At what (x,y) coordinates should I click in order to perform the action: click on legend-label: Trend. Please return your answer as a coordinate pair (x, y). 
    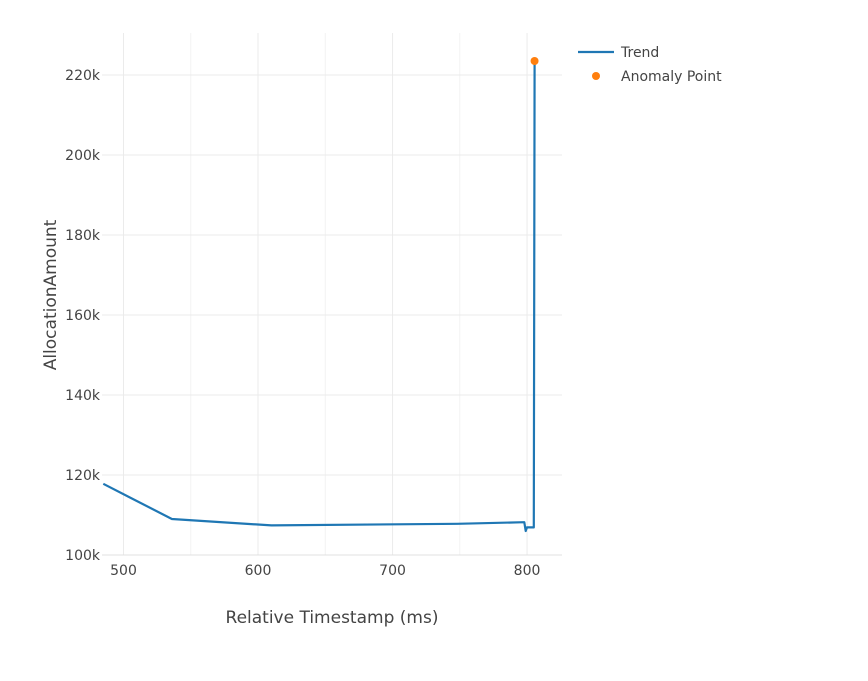
    Looking at the image, I should click on (639, 53).